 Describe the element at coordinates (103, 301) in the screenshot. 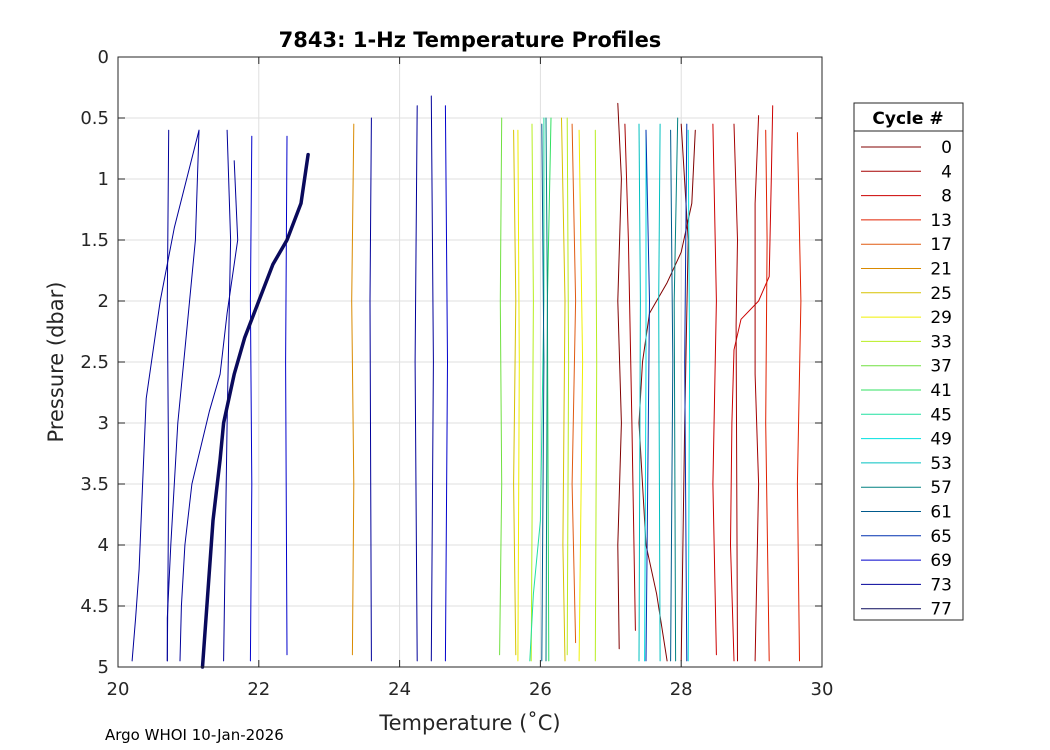

I see `y-tick-label: 2` at that location.